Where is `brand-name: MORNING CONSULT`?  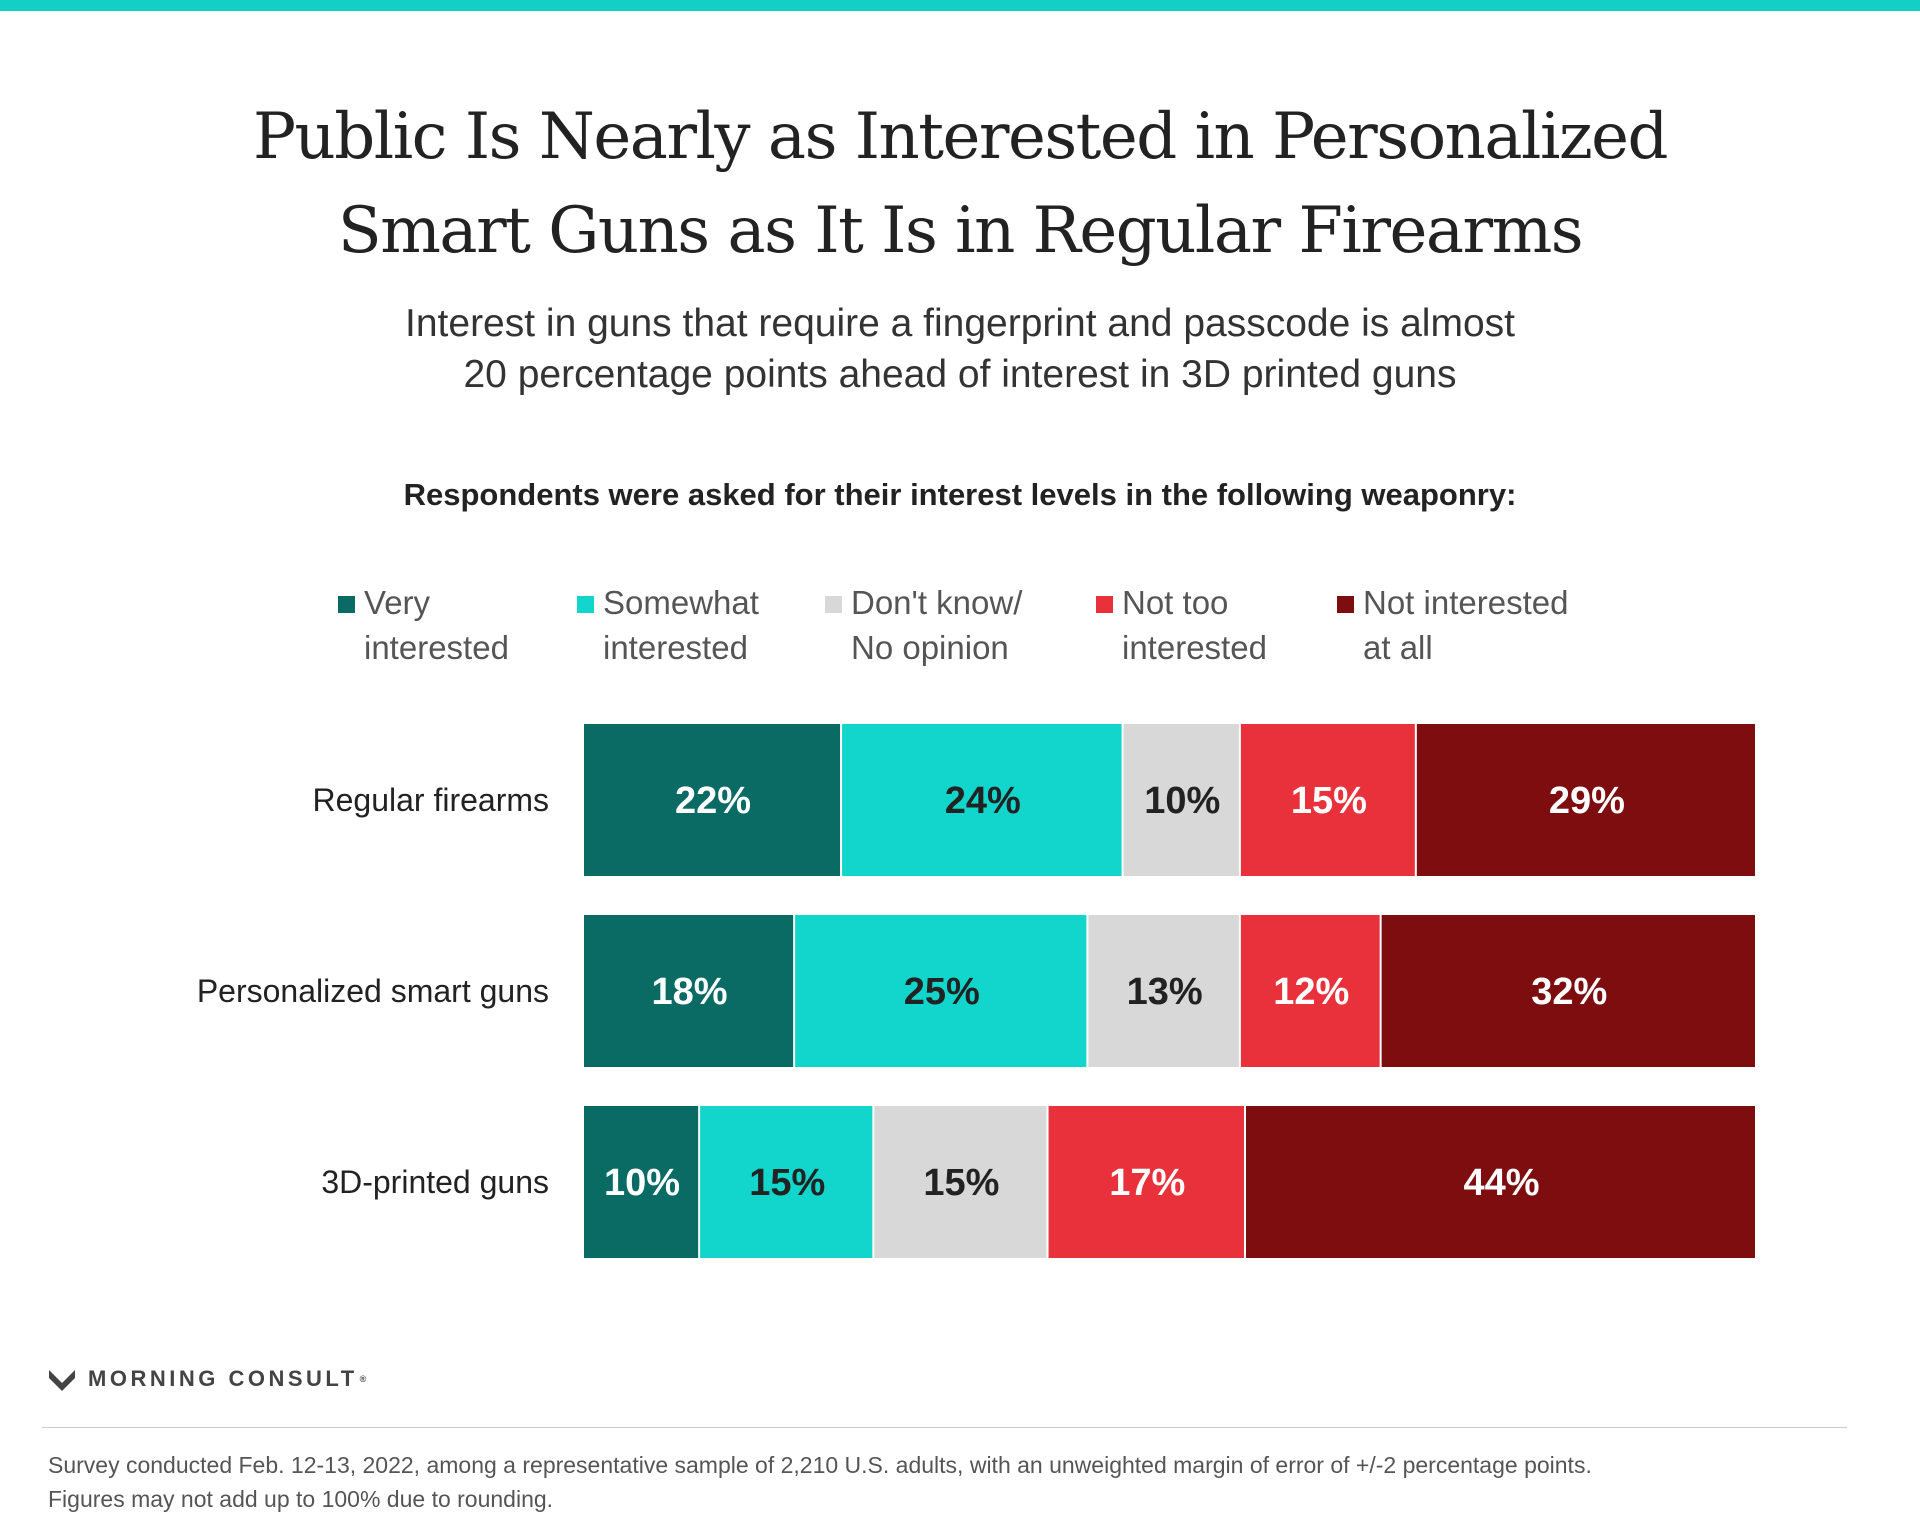 brand-name: MORNING CONSULT is located at coordinates (223, 1378).